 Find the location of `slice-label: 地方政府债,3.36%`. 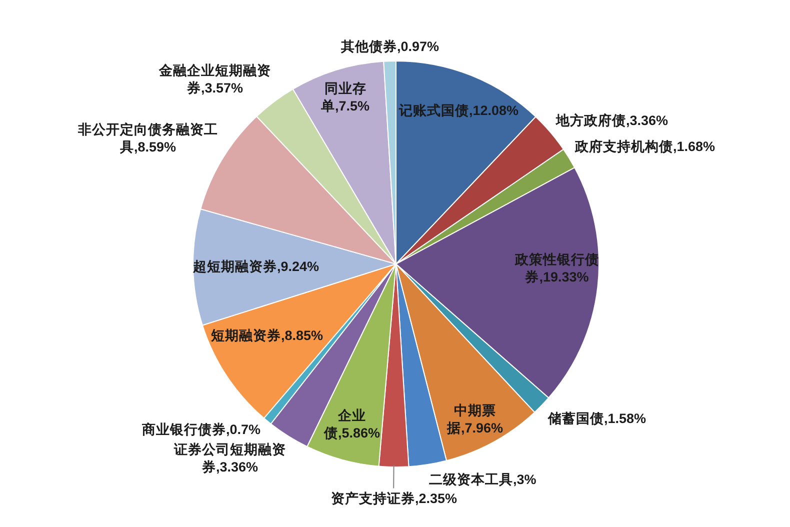

slice-label: 地方政府债,3.36% is located at coordinates (611, 120).